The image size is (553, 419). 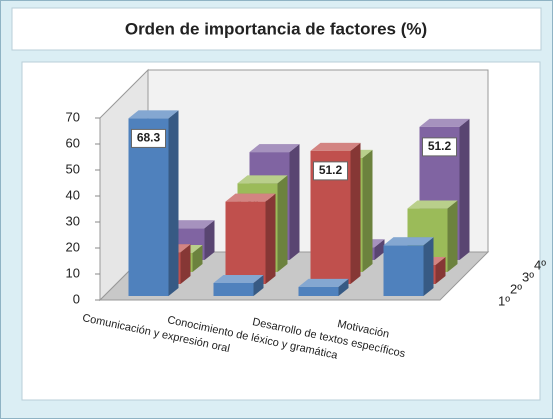 What do you see at coordinates (540, 264) in the screenshot?
I see `depth-label: 4º` at bounding box center [540, 264].